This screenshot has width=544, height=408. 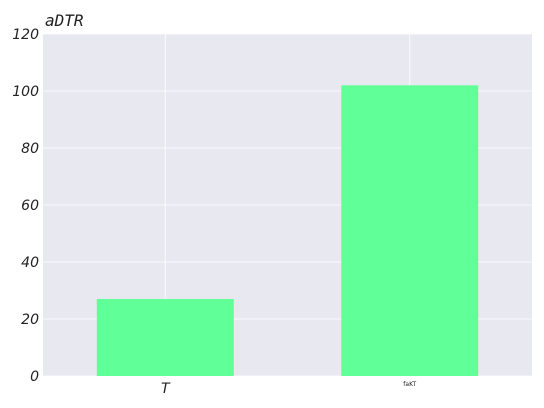 What do you see at coordinates (30, 320) in the screenshot?
I see `y-tick-label: 20` at bounding box center [30, 320].